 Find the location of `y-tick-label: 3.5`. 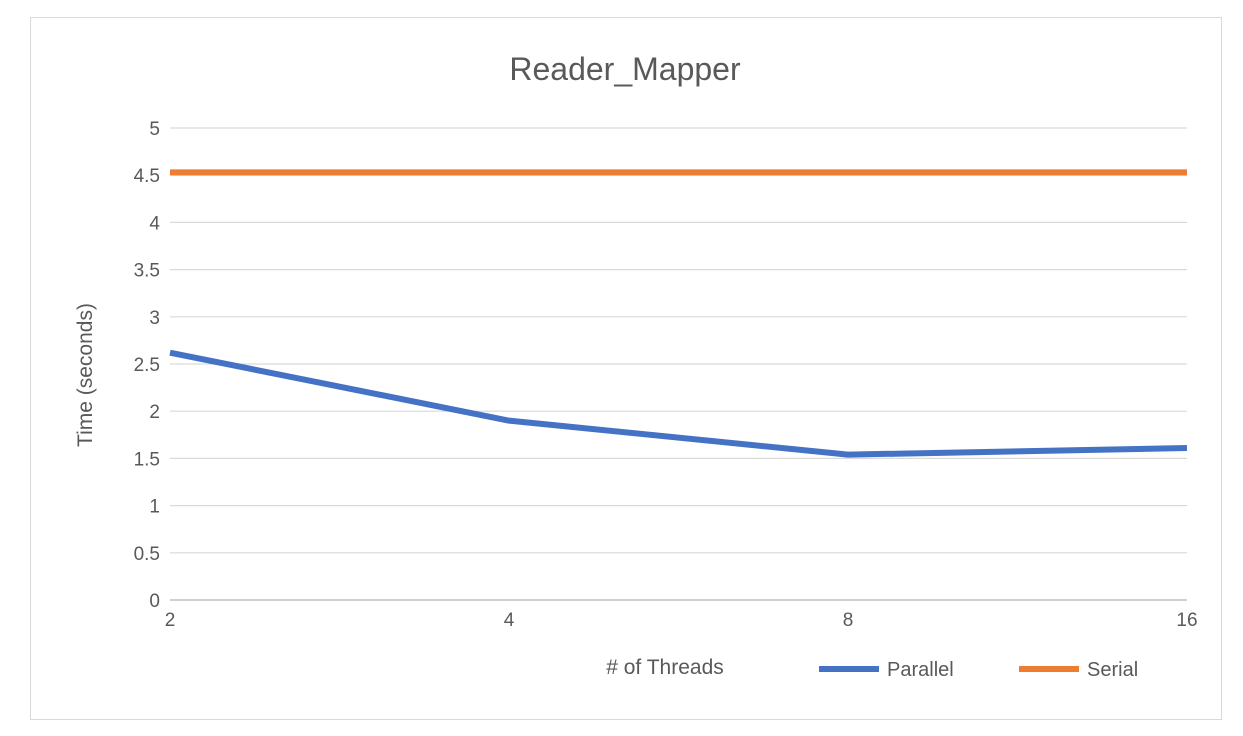

y-tick-label: 3.5 is located at coordinates (147, 271).